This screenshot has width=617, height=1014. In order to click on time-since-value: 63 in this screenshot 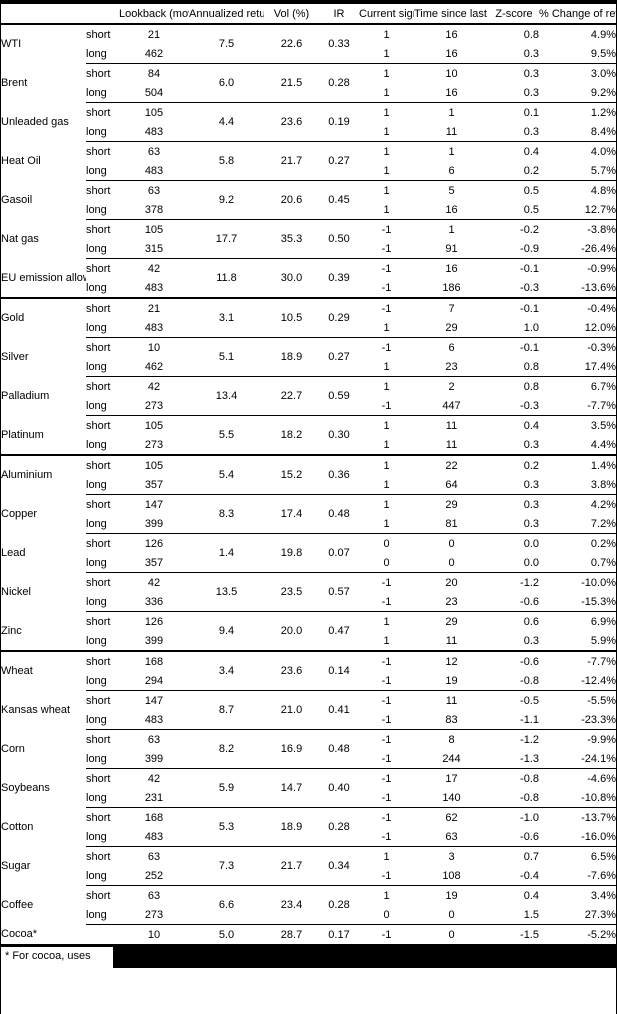, I will do `click(451, 836)`.